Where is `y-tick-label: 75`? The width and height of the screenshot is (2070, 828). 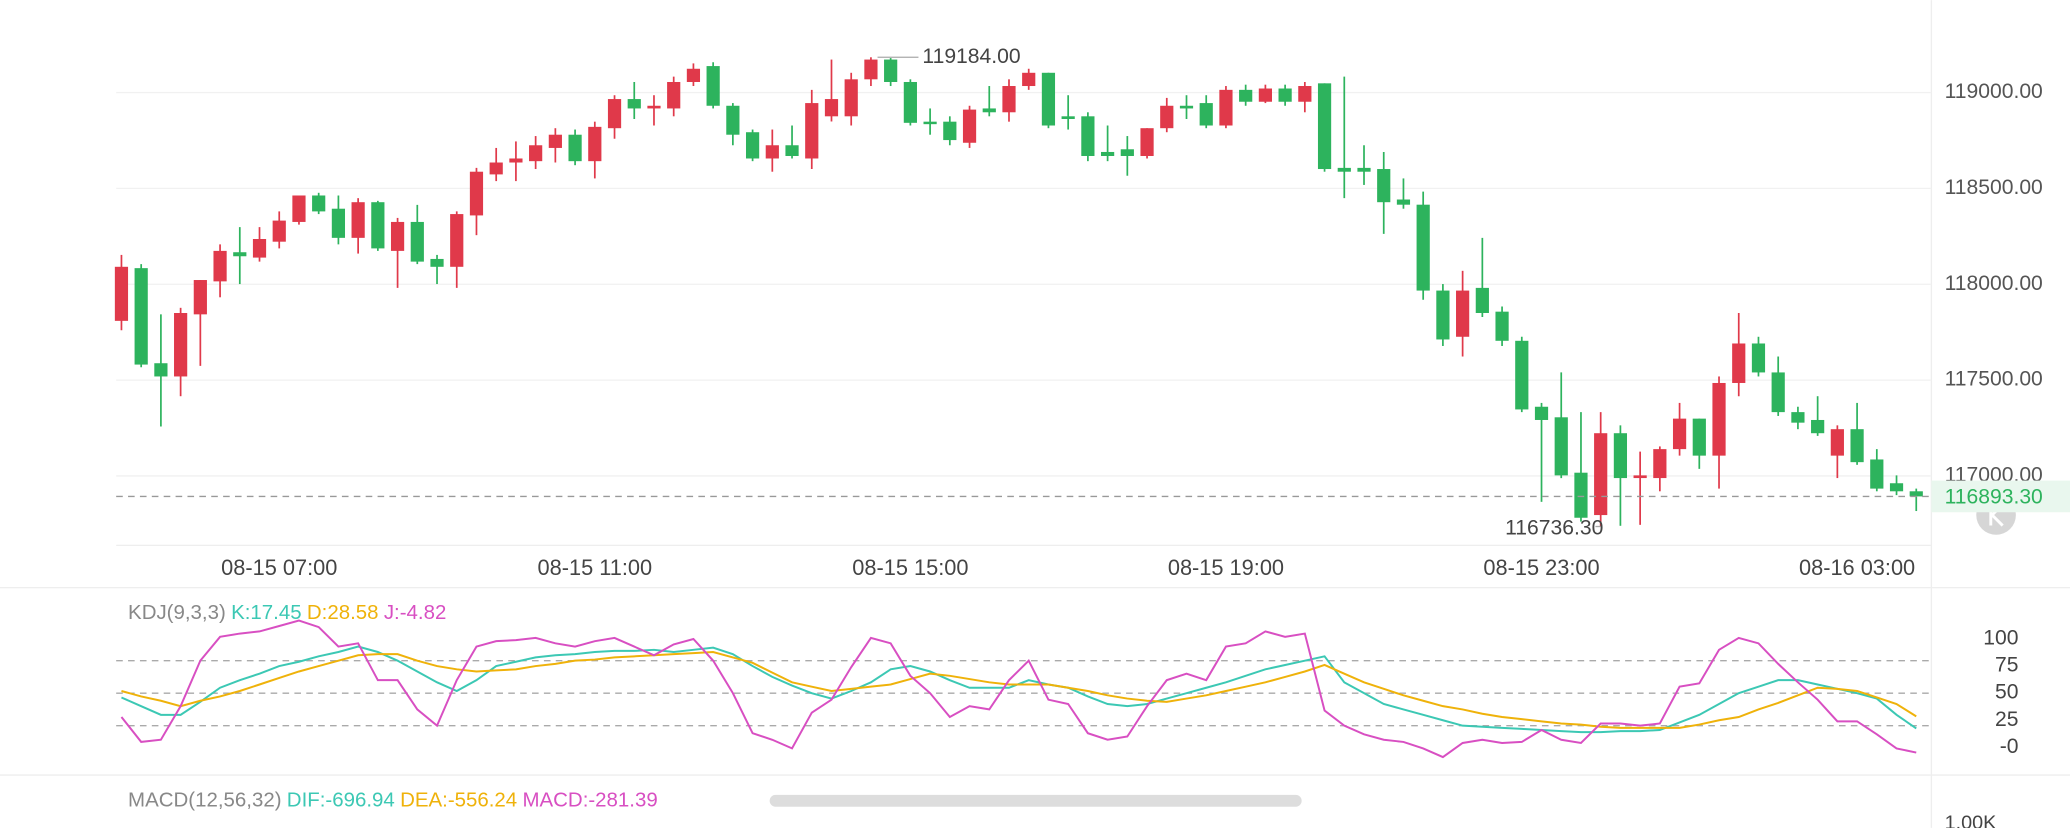 y-tick-label: 75 is located at coordinates (2006, 665).